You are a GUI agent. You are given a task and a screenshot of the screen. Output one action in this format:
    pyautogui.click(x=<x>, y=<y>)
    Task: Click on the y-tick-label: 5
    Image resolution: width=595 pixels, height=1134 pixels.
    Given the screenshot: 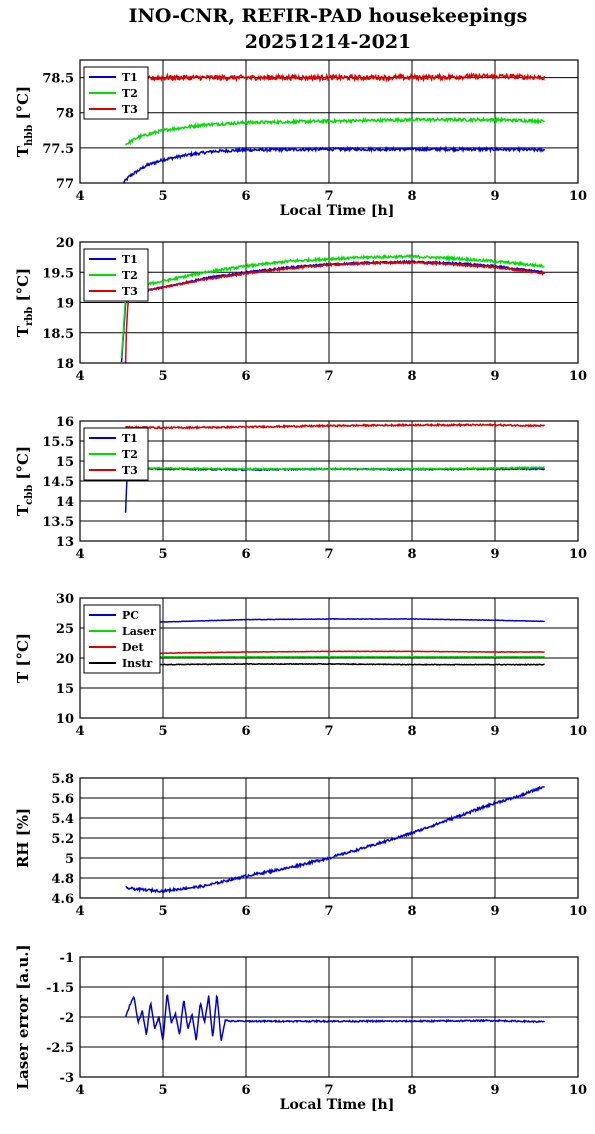 What is the action you would take?
    pyautogui.click(x=69, y=859)
    